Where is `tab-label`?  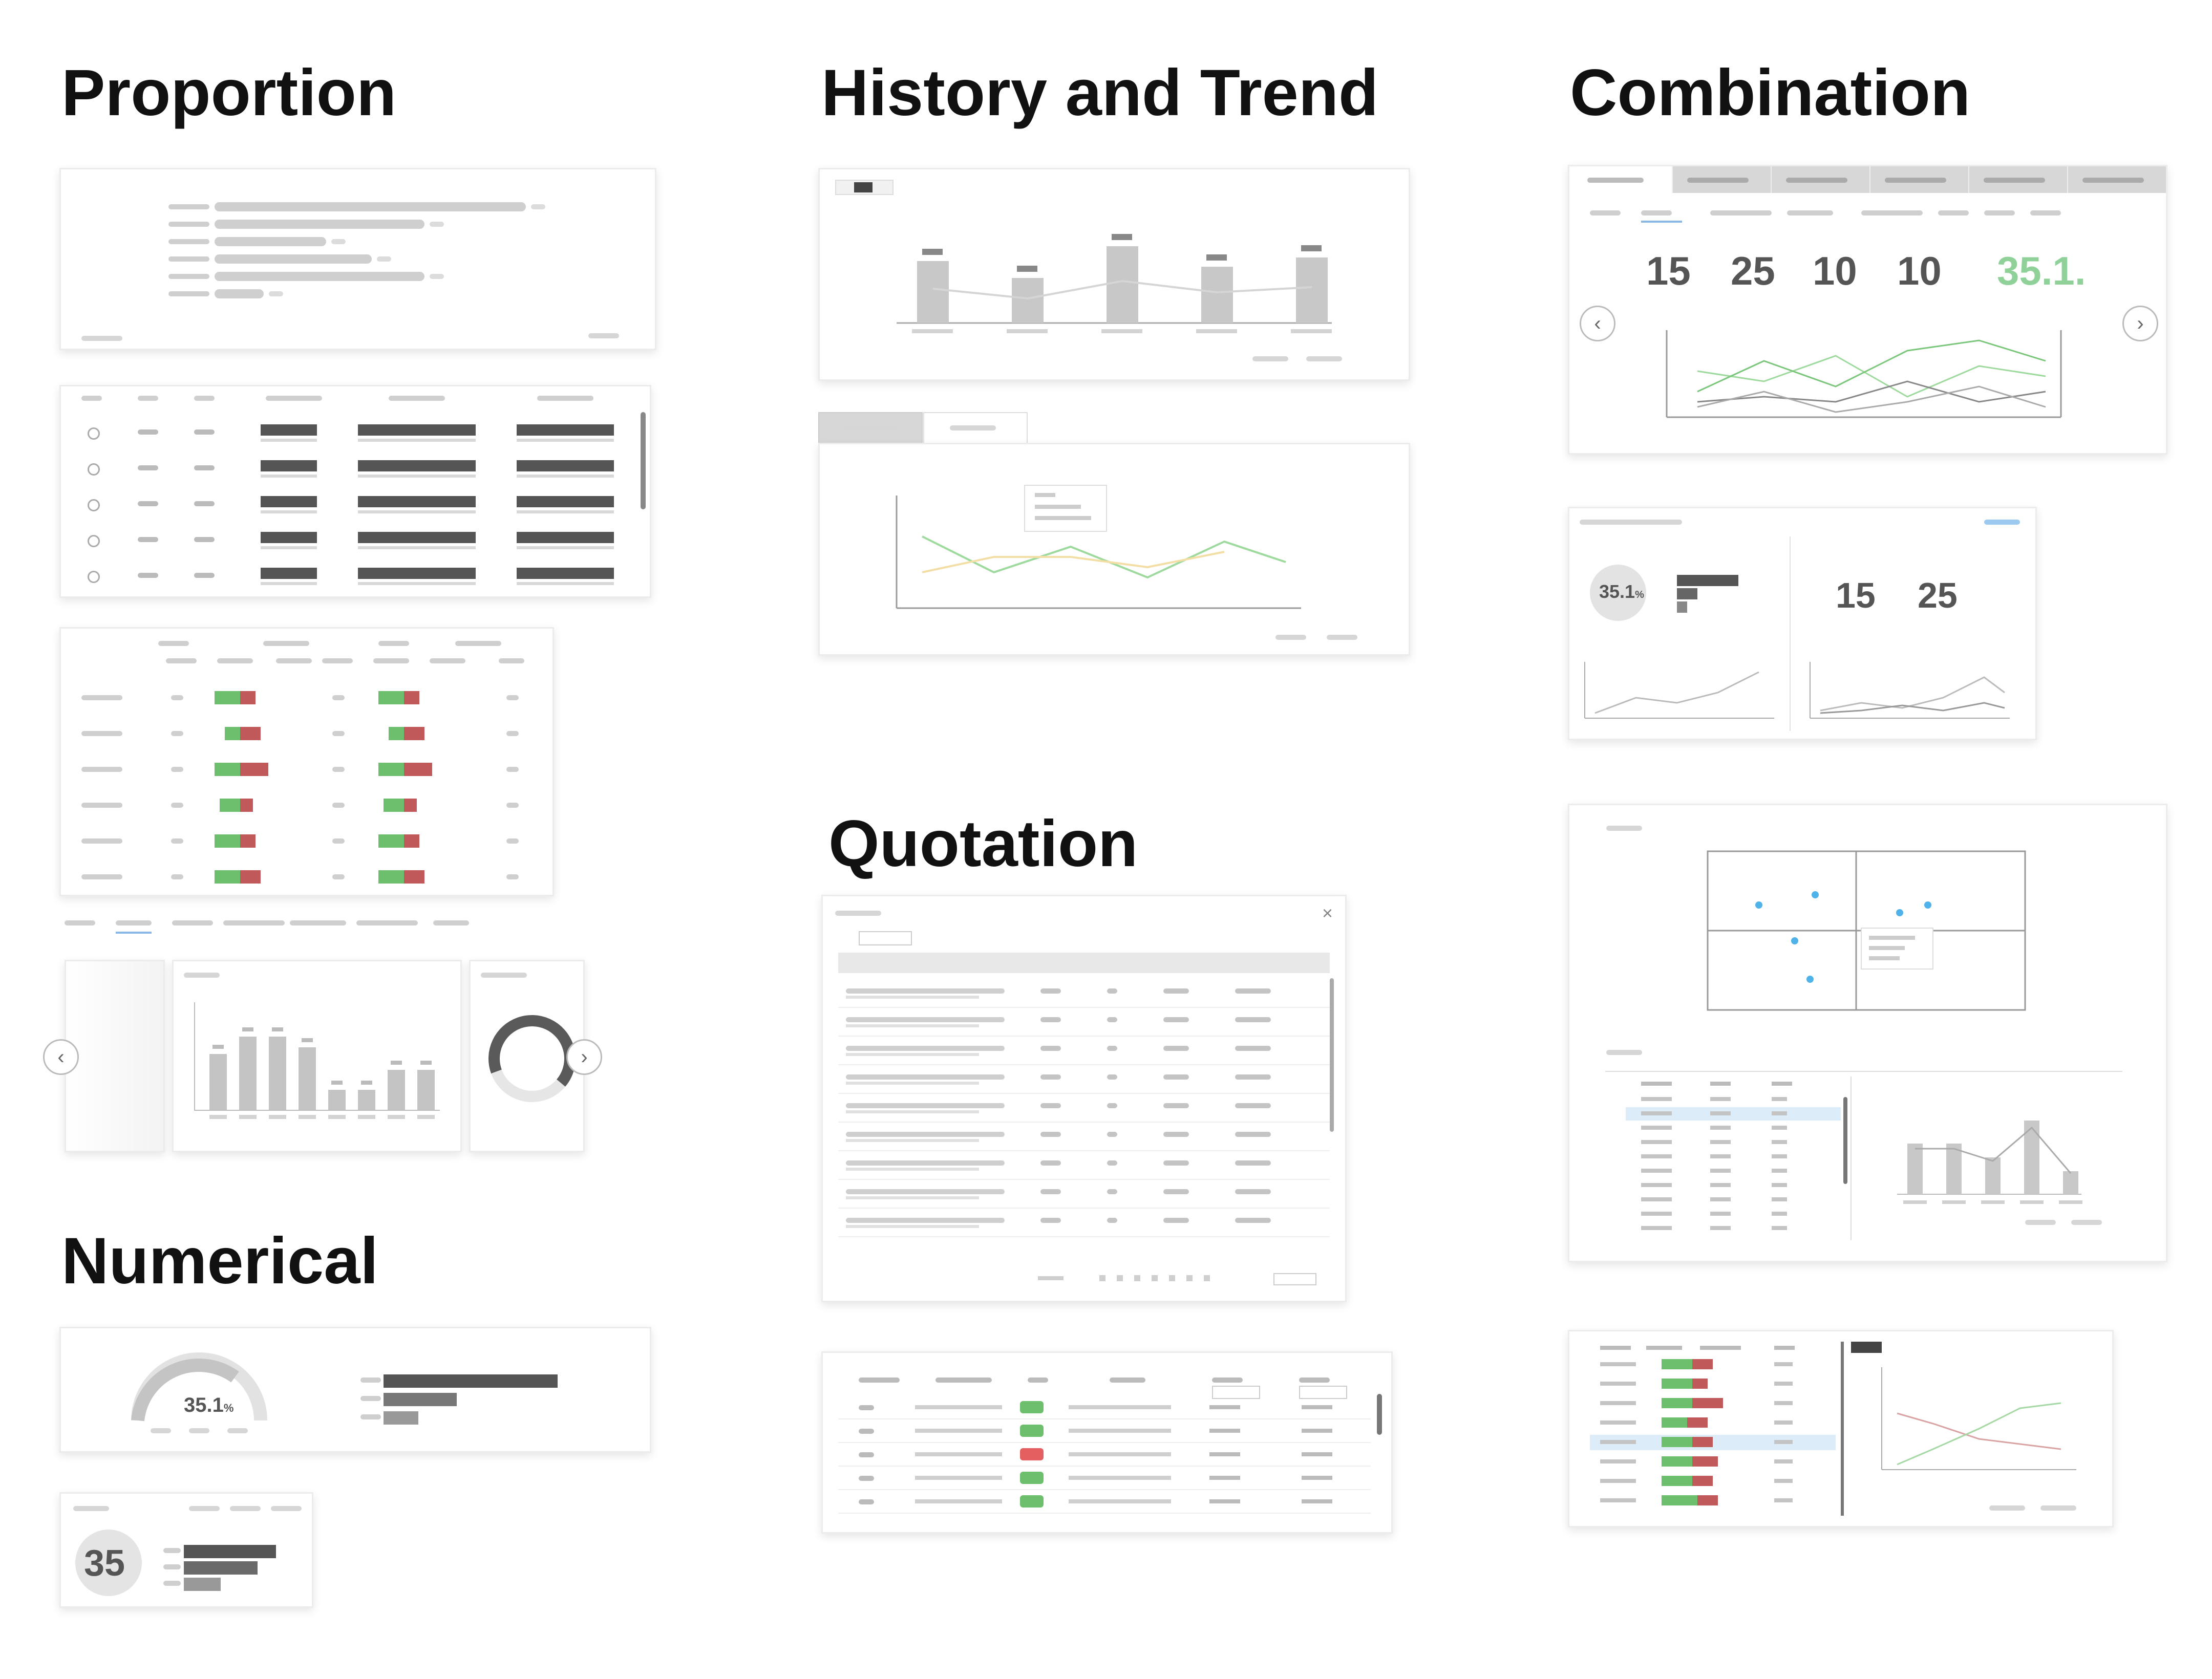
tab-label is located at coordinates (1718, 180).